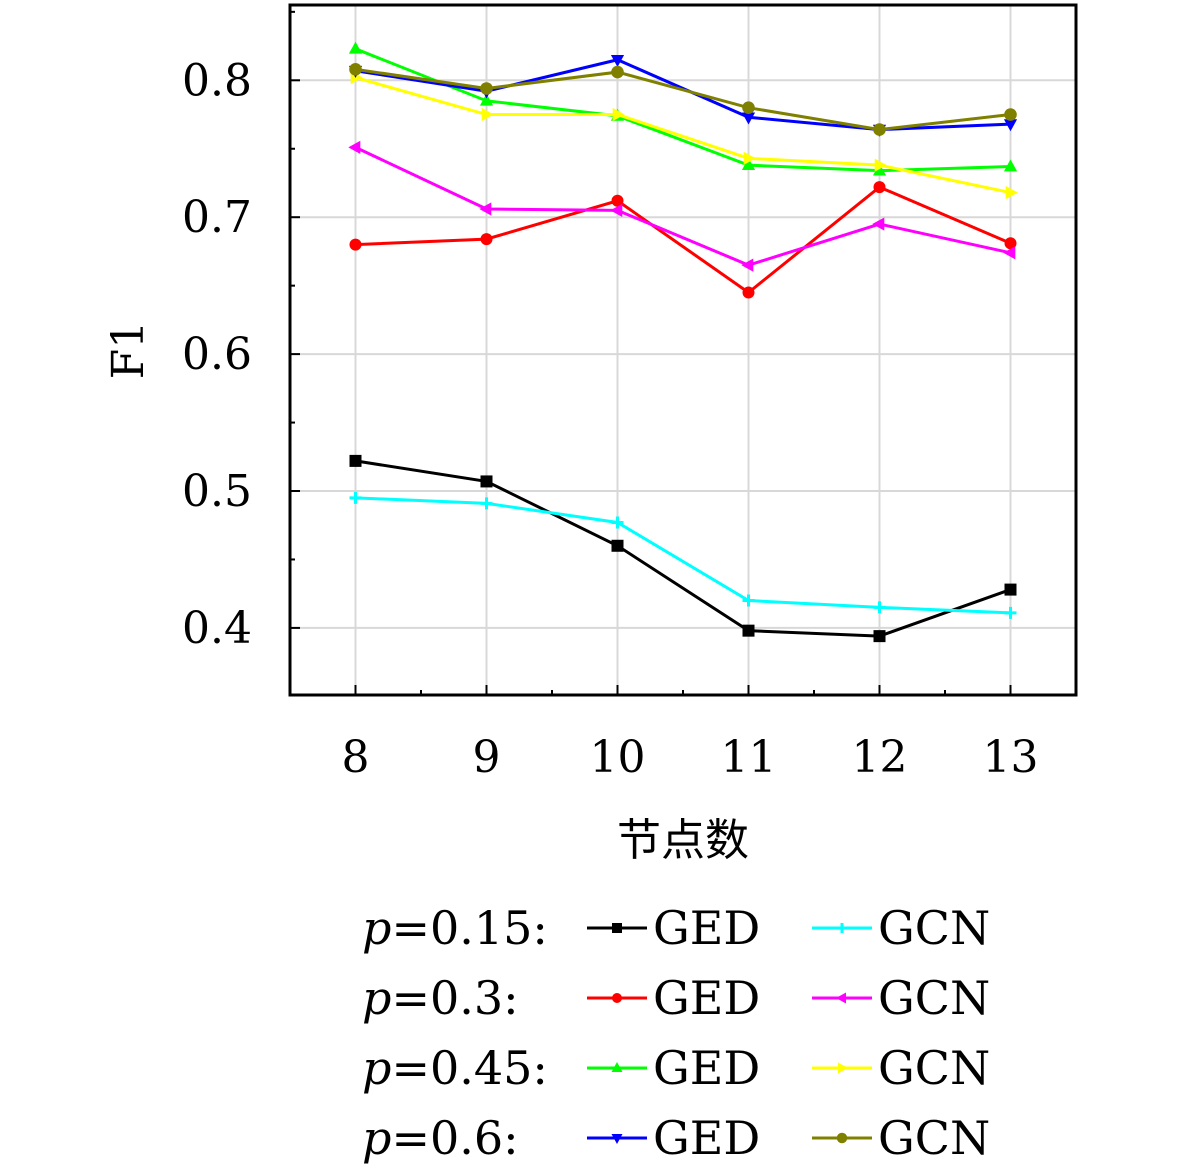  Describe the element at coordinates (455, 928) in the screenshot. I see `legend-group-label: p=0.15:` at that location.